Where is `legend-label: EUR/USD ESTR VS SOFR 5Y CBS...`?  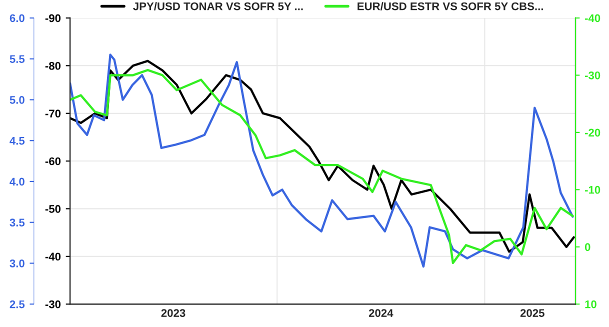
legend-label: EUR/USD ESTR VS SOFR 5Y CBS... is located at coordinates (450, 6).